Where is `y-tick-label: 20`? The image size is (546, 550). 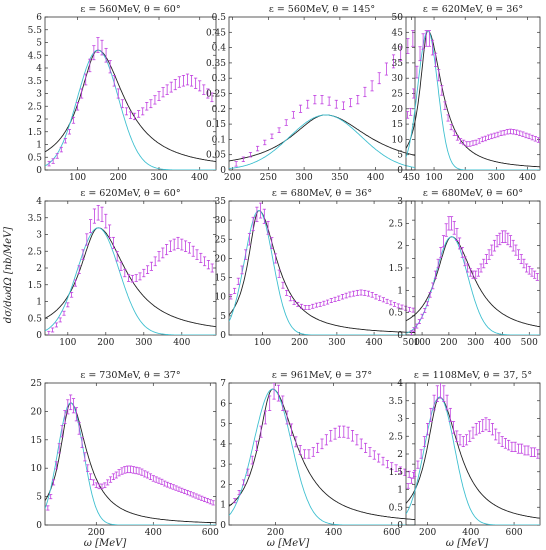
y-tick-label: 20 is located at coordinates (221, 259).